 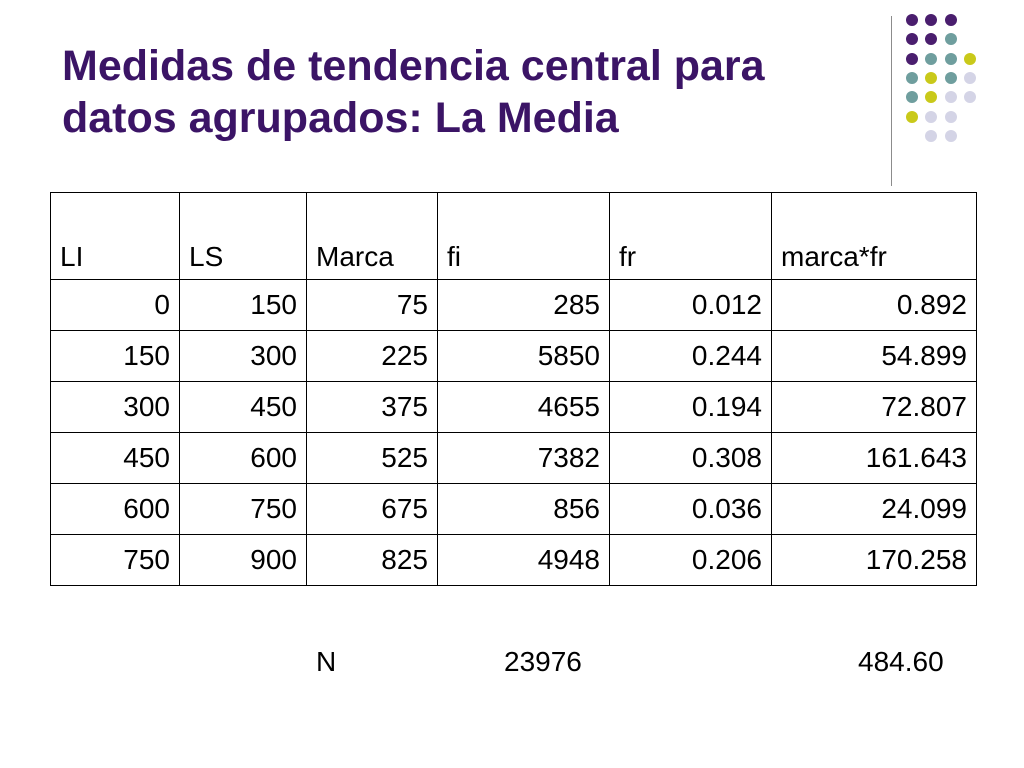 I want to click on cell-fi: 285, so click(x=523, y=305).